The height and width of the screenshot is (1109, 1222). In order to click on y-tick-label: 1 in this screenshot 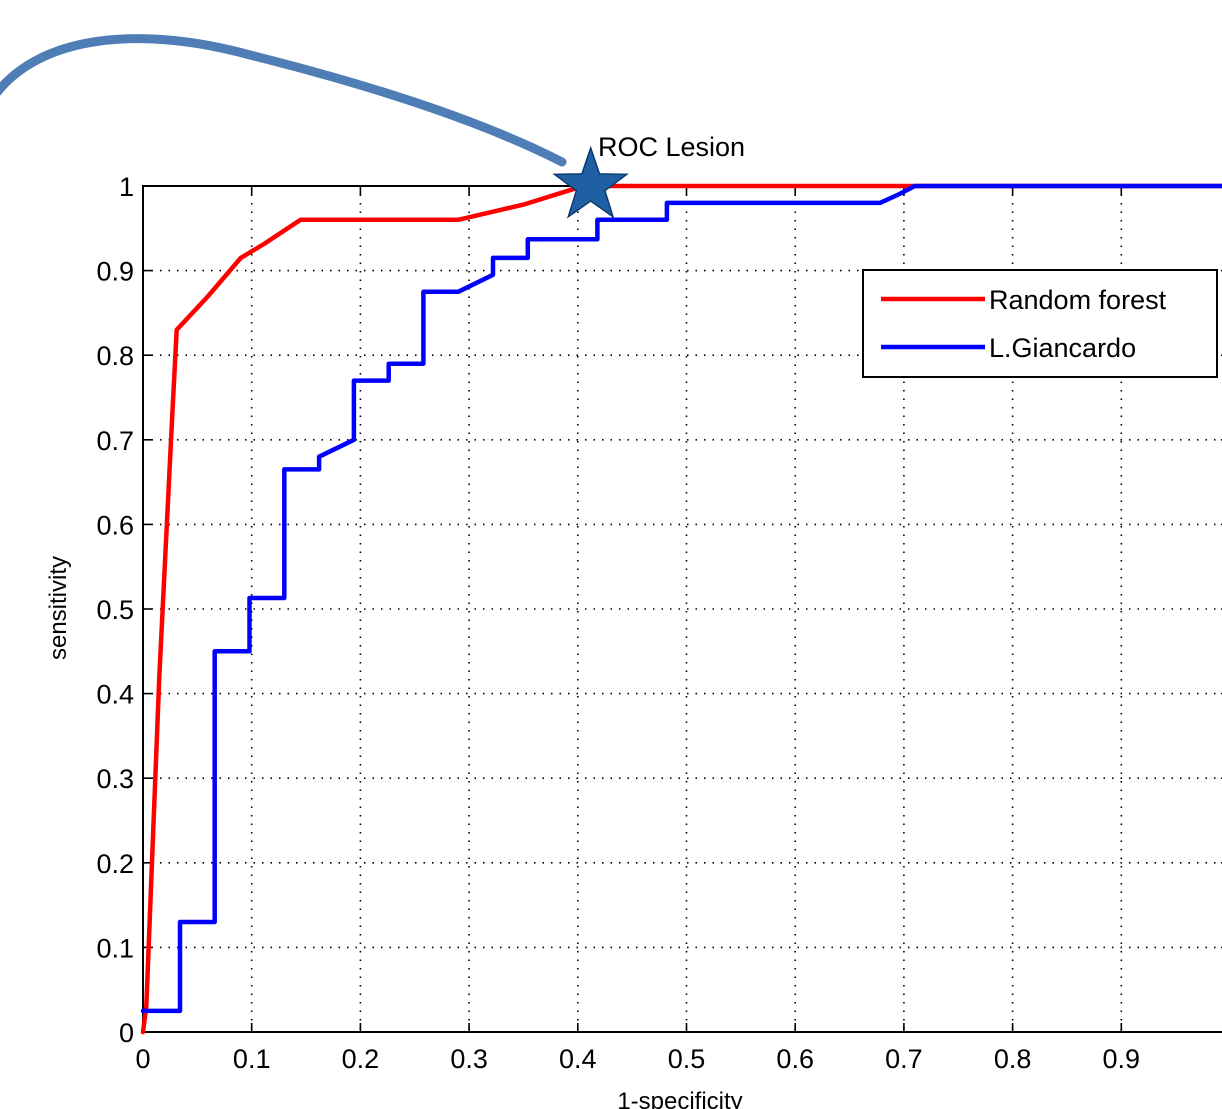, I will do `click(126, 187)`.